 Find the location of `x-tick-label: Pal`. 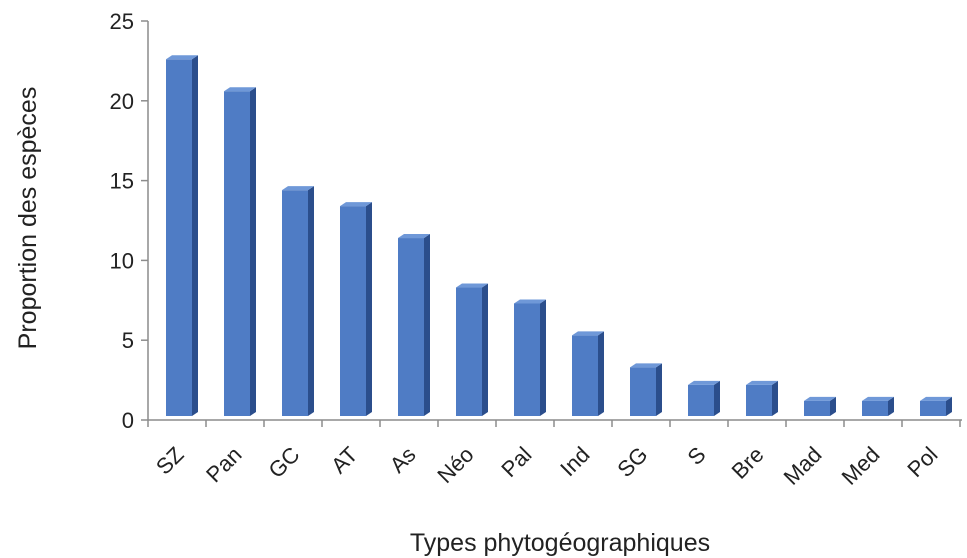

x-tick-label: Pal is located at coordinates (516, 462).